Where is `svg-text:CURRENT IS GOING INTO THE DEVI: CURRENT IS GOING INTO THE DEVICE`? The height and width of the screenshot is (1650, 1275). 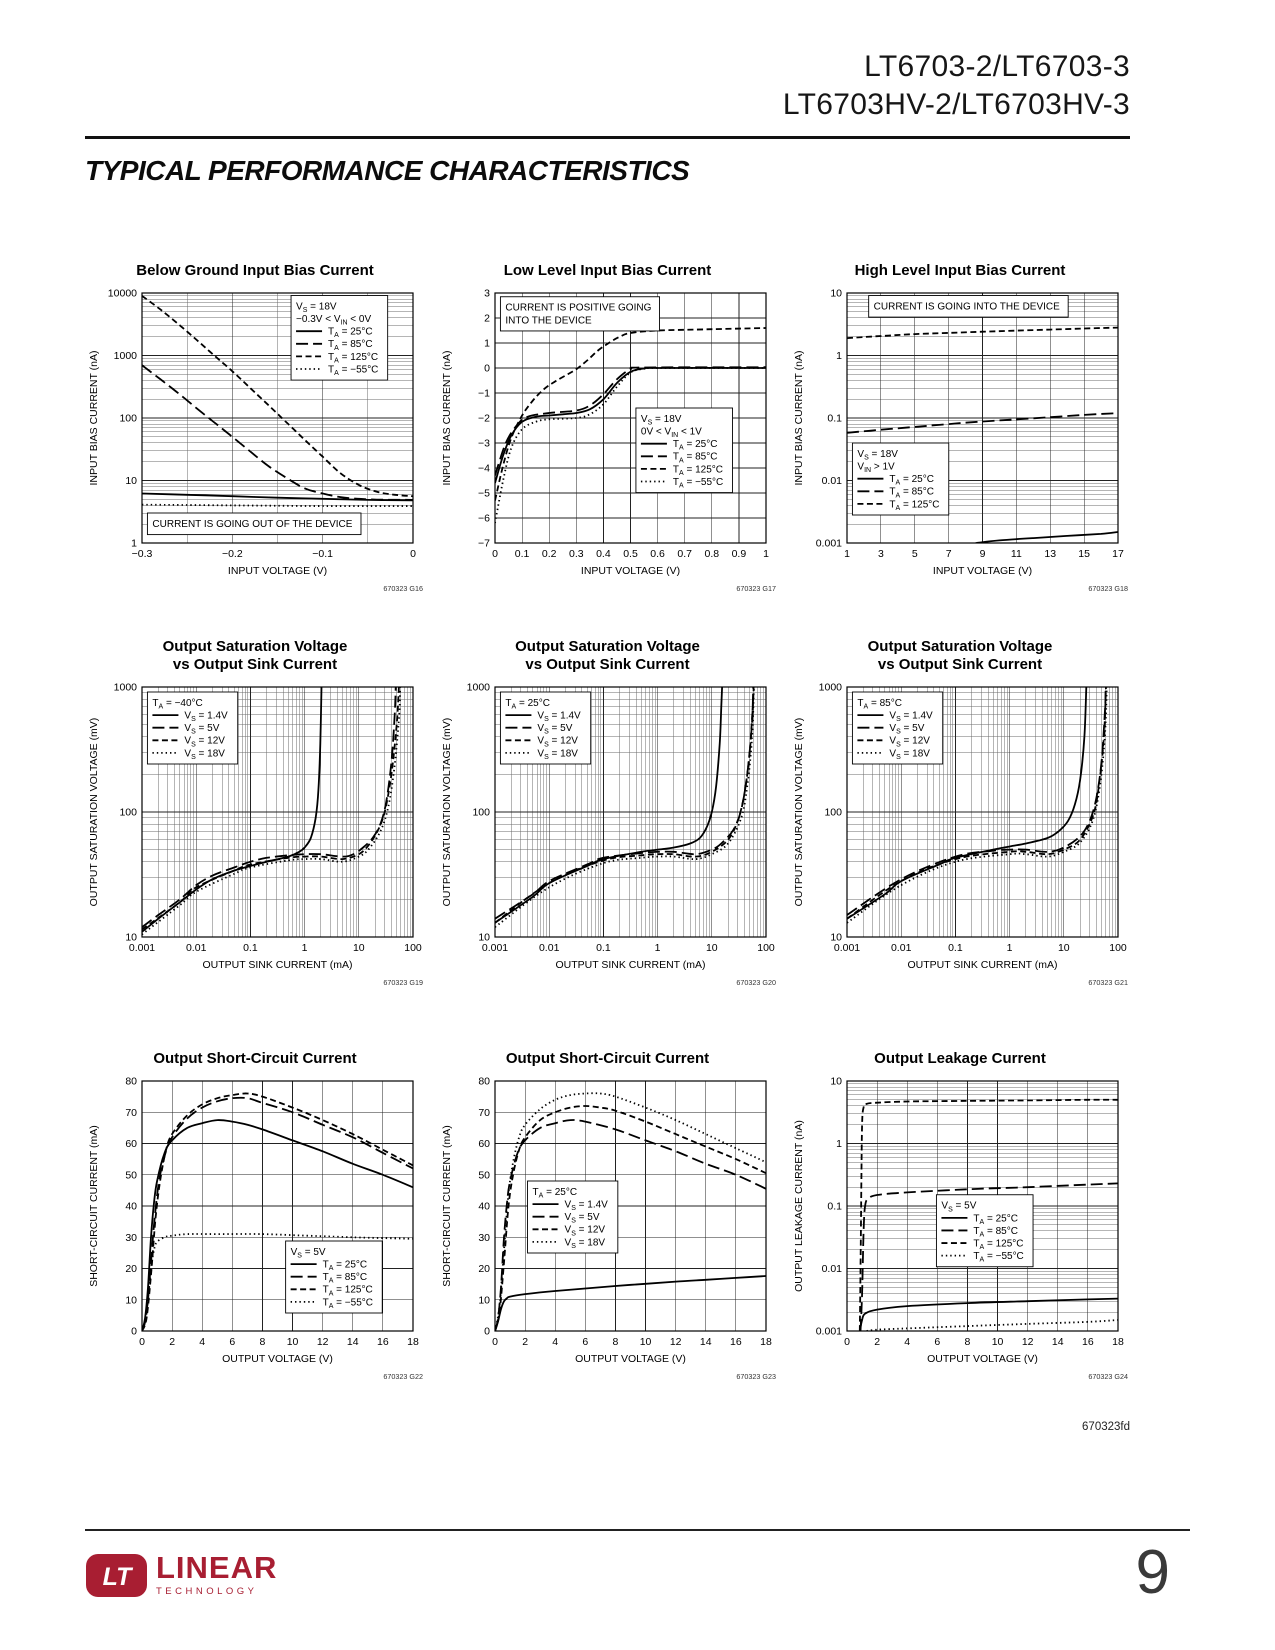
svg-text:CURRENT IS GOING INTO THE DEVI: CURRENT IS GOING INTO THE DEVICE is located at coordinates (967, 306).